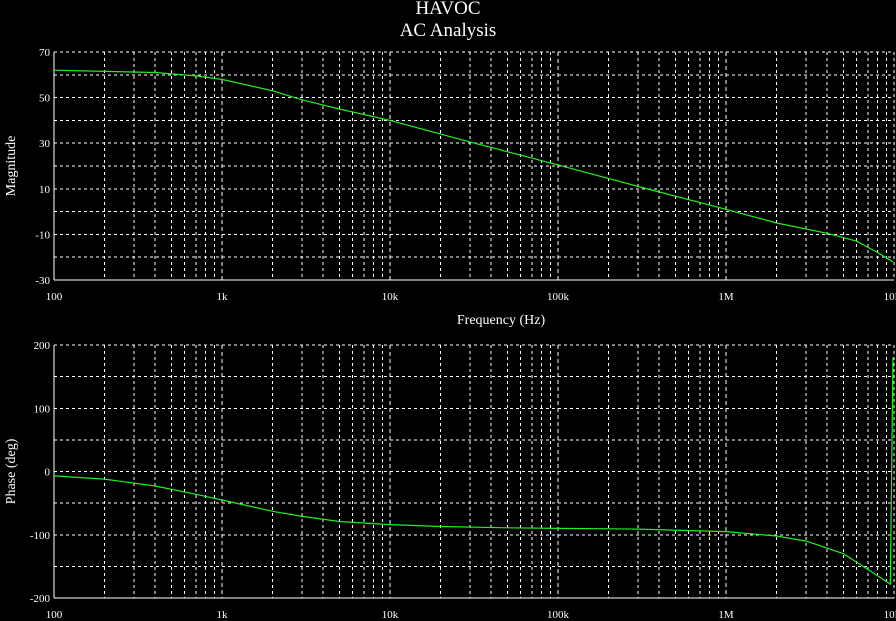 This screenshot has height=621, width=896. I want to click on y-tick-label: 10, so click(45, 190).